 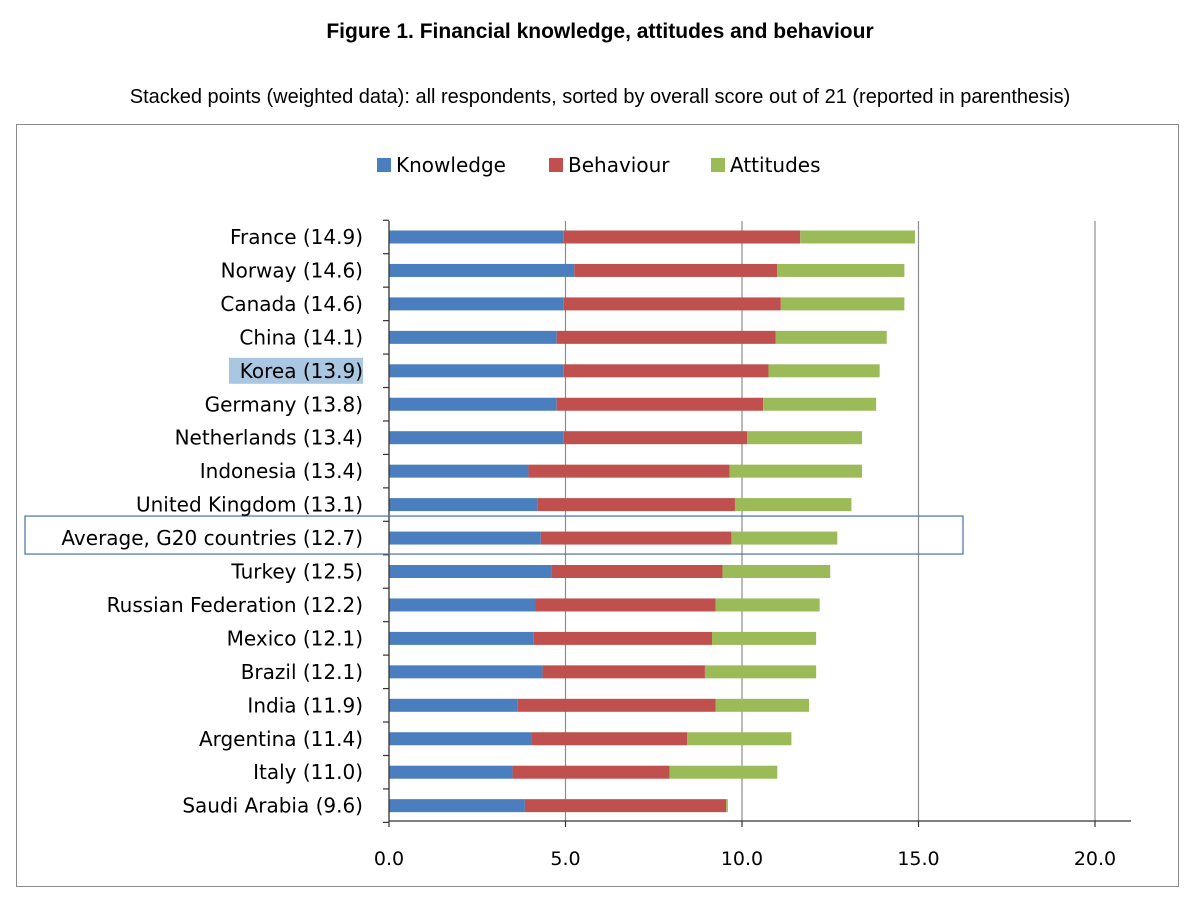 What do you see at coordinates (463, 505) in the screenshot?
I see `bar-knowledge-united-kingdom` at bounding box center [463, 505].